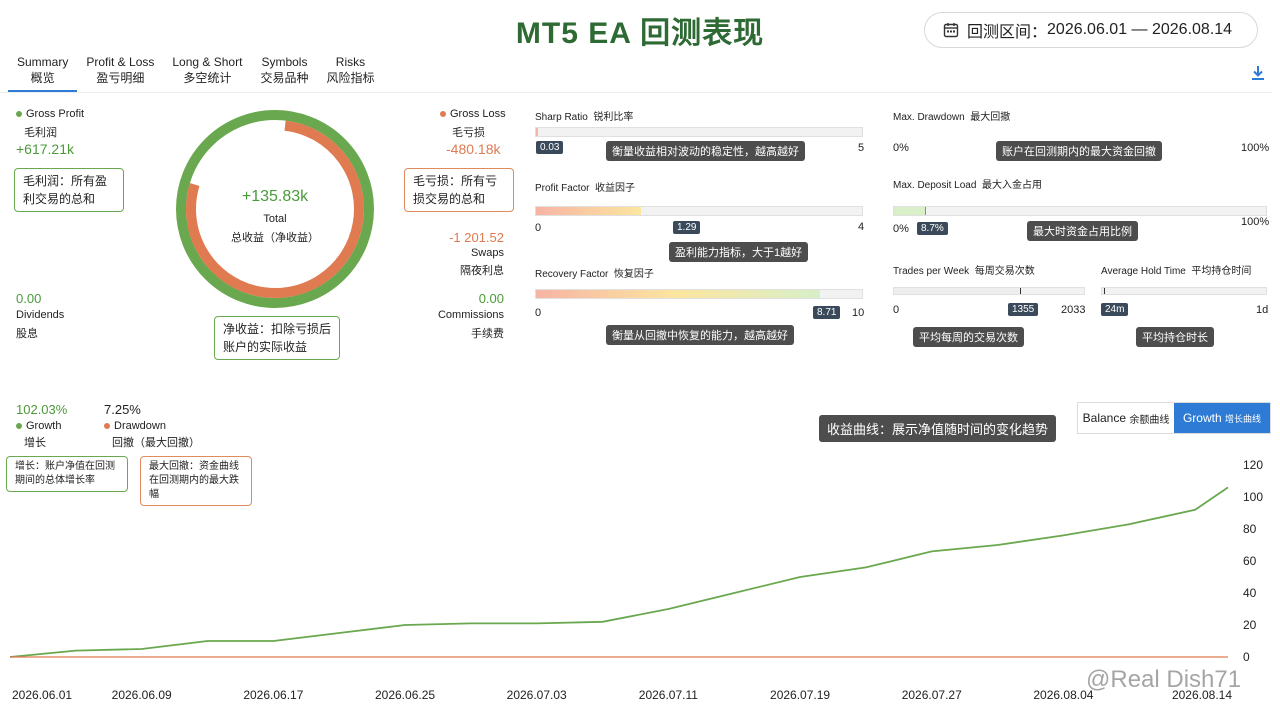 This screenshot has width=1280, height=720. Describe the element at coordinates (473, 114) in the screenshot. I see `gross-loss-label: Gross Loss` at that location.